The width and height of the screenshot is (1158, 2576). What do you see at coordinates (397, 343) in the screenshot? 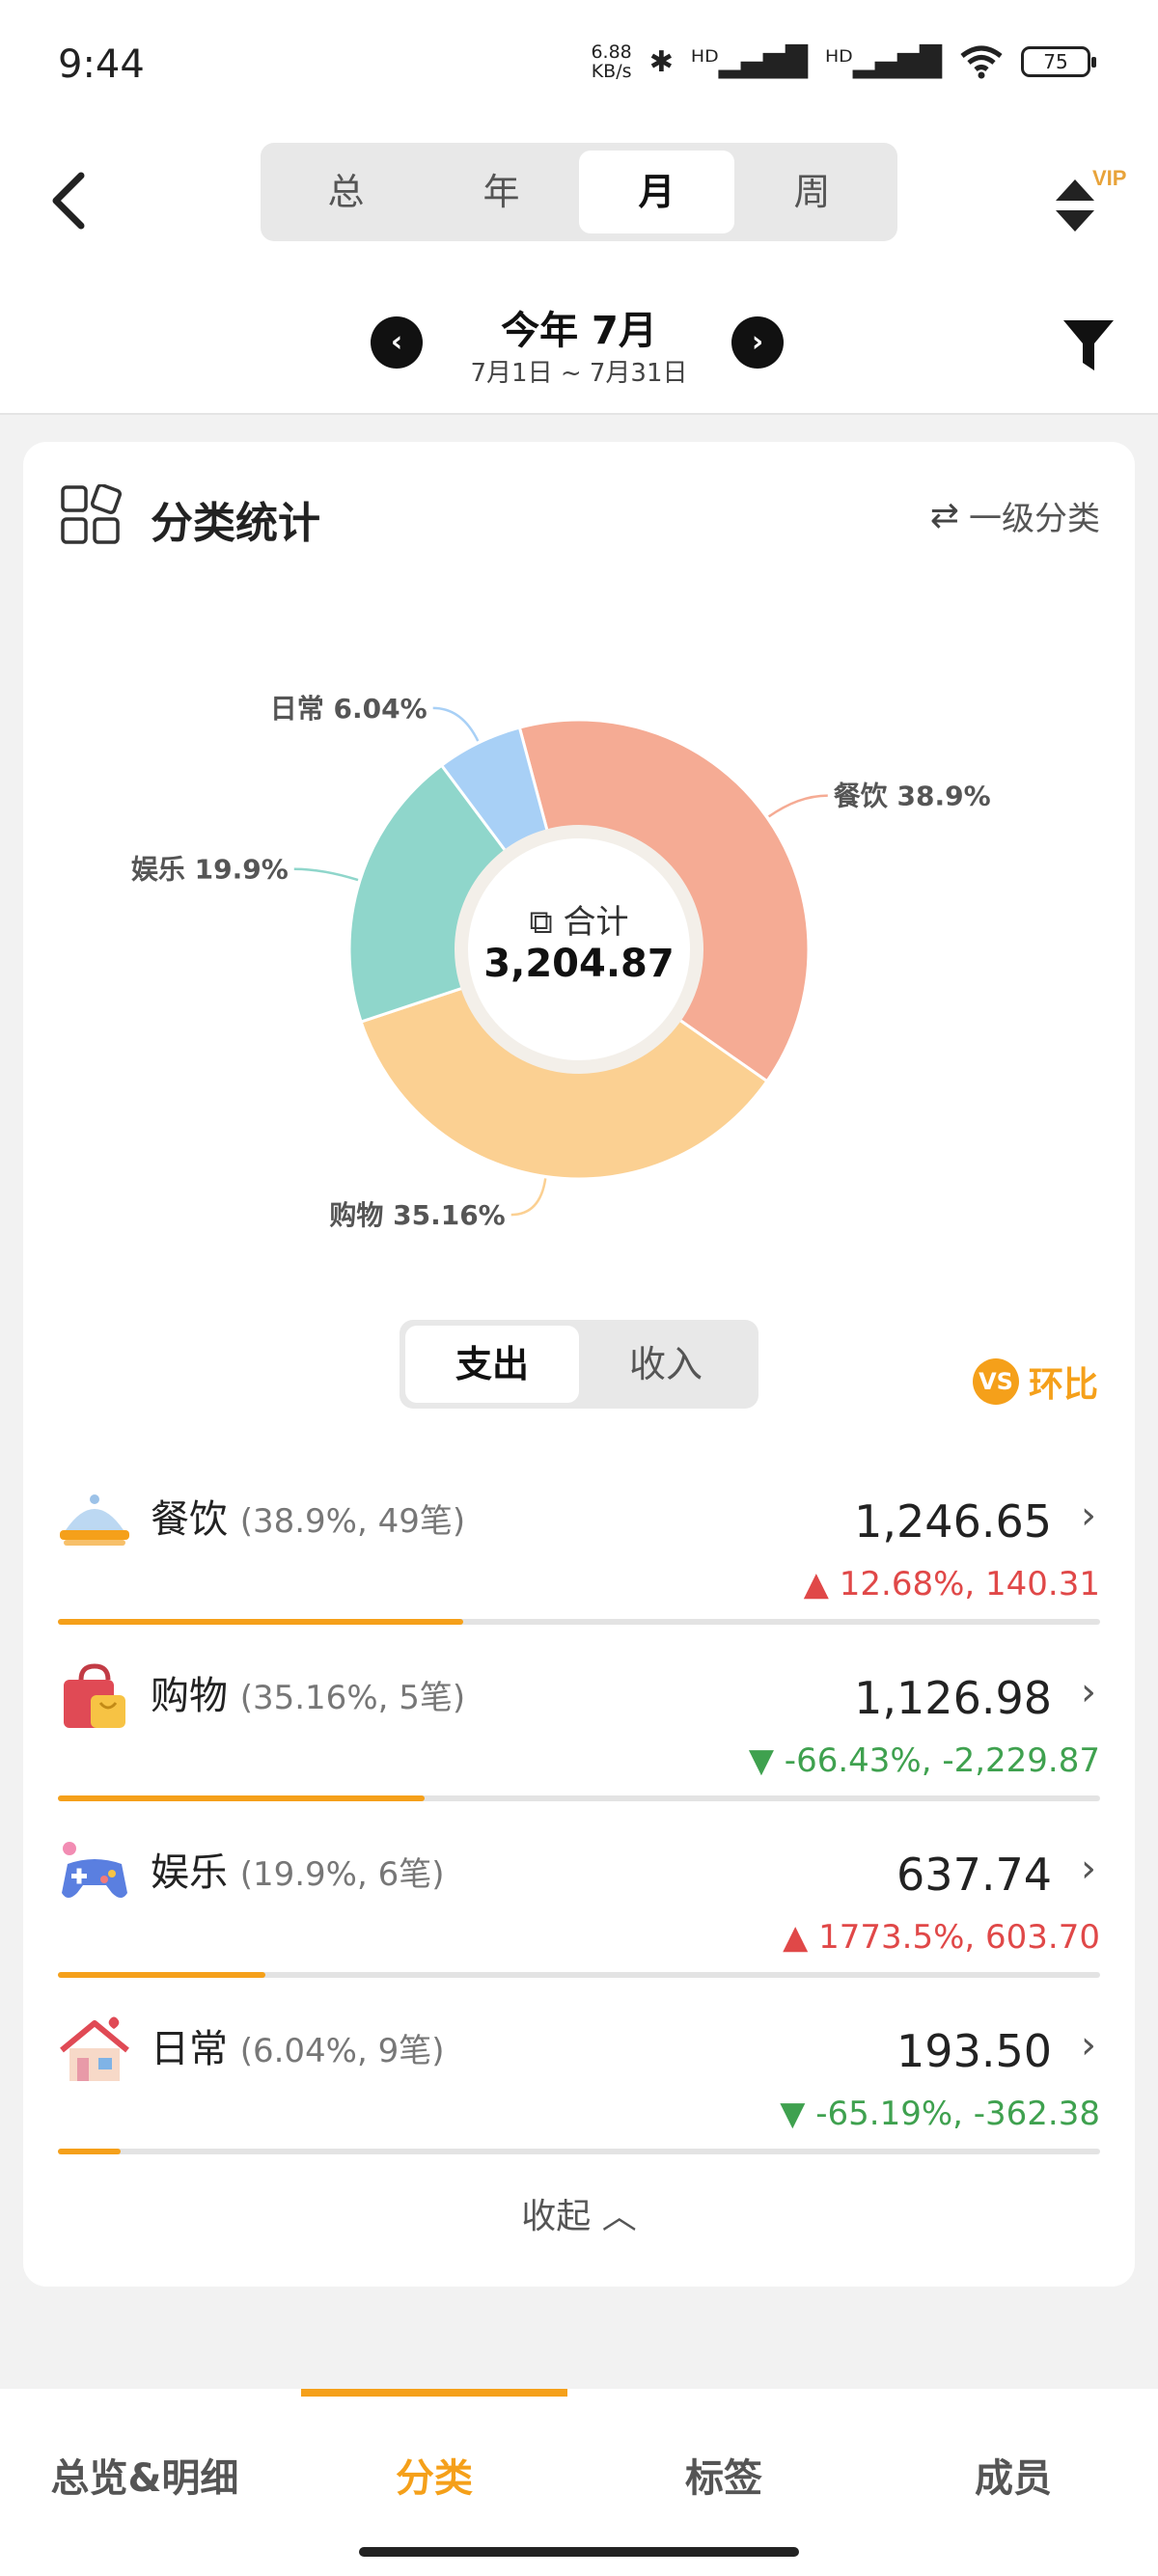
I see `prev-period-button: ‹` at bounding box center [397, 343].